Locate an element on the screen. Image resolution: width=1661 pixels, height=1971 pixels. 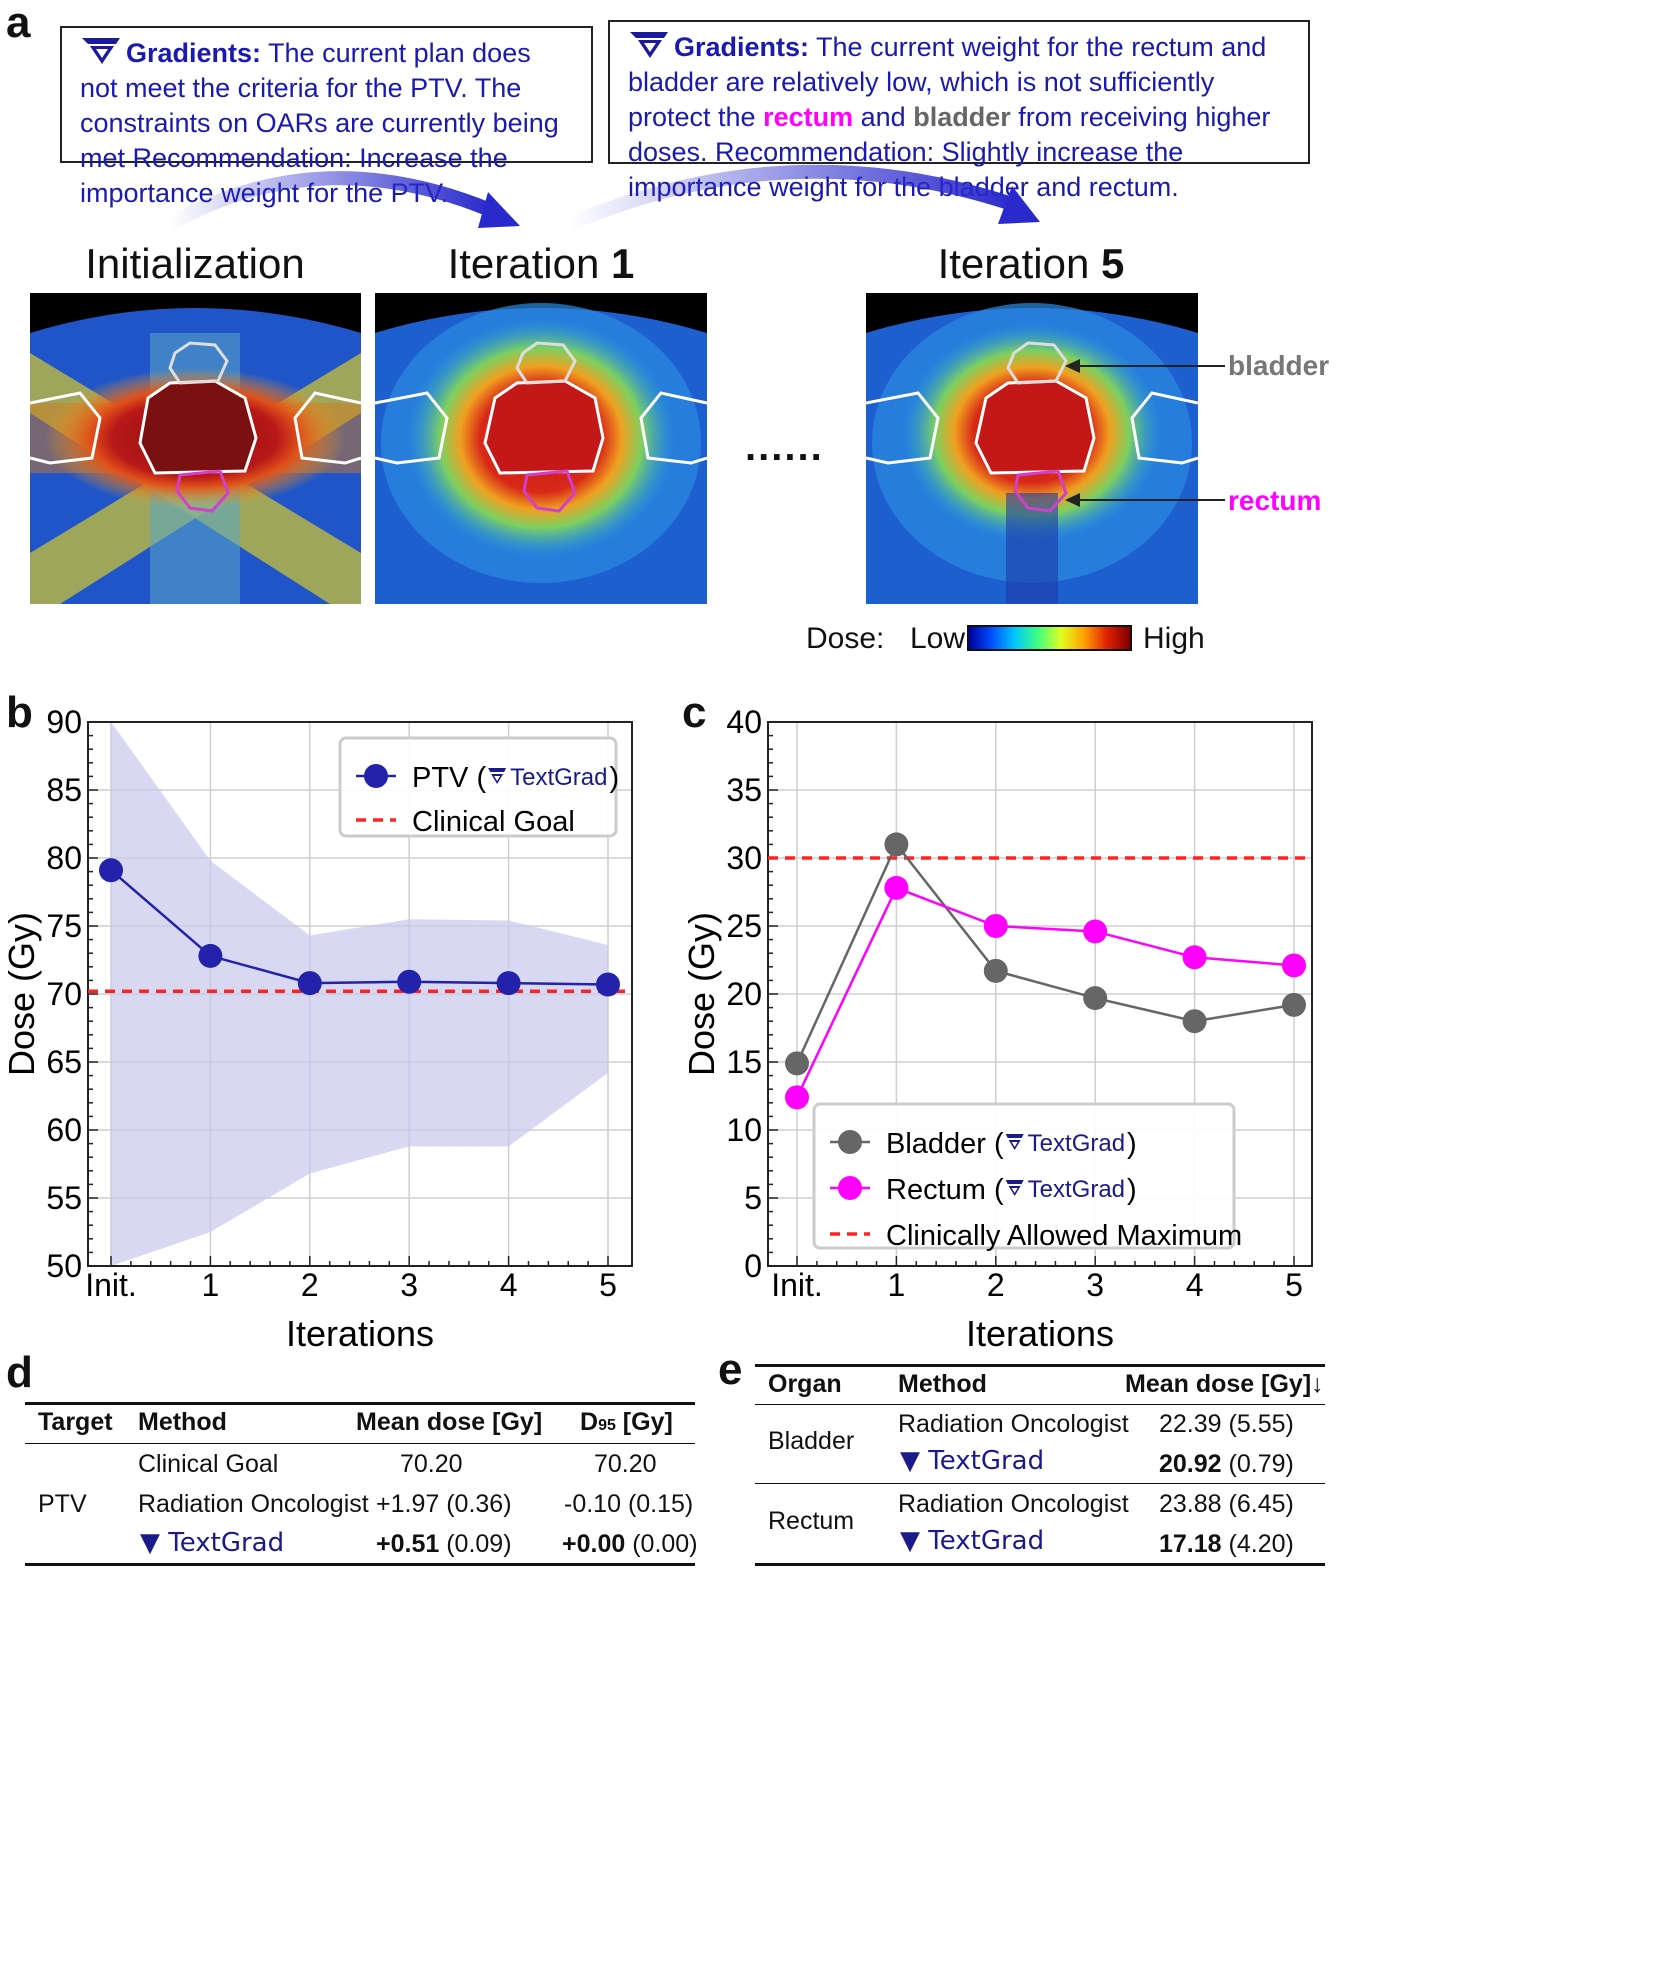
d95-unit: [Gy] is located at coordinates (644, 1422).